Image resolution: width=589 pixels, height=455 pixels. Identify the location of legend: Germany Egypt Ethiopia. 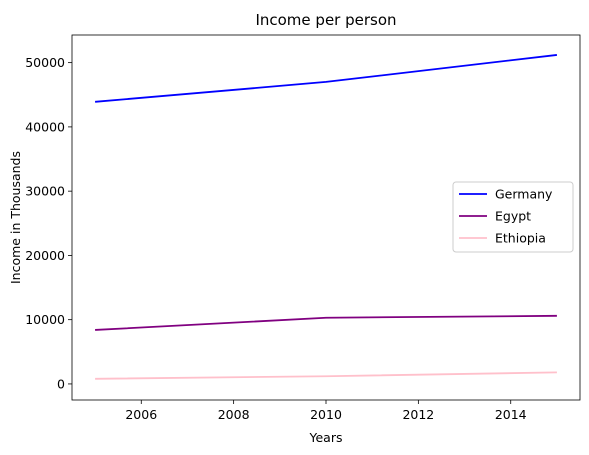
(513, 217).